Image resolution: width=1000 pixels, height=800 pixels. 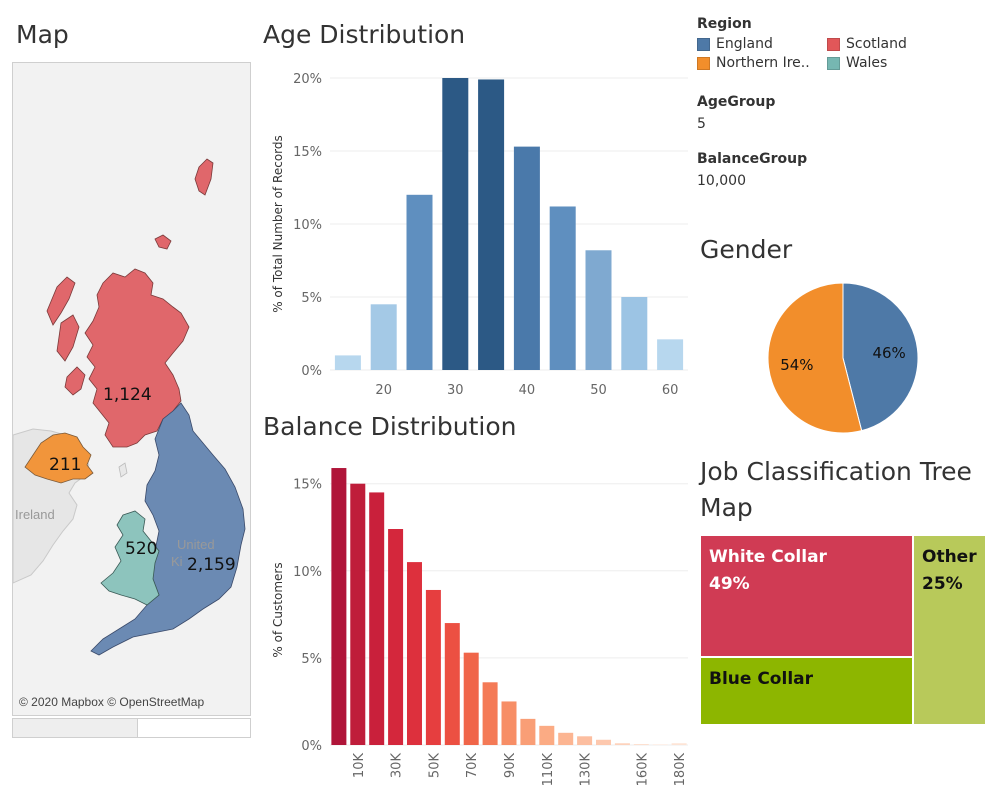 What do you see at coordinates (61, 301) in the screenshot?
I see `scotland-west-isles` at bounding box center [61, 301].